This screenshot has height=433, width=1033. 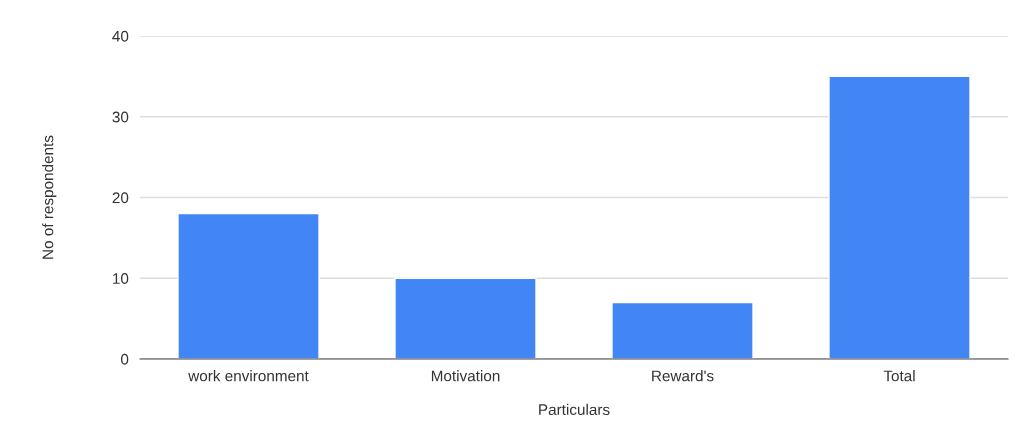 I want to click on x-tick-label: Motivation, so click(x=465, y=376).